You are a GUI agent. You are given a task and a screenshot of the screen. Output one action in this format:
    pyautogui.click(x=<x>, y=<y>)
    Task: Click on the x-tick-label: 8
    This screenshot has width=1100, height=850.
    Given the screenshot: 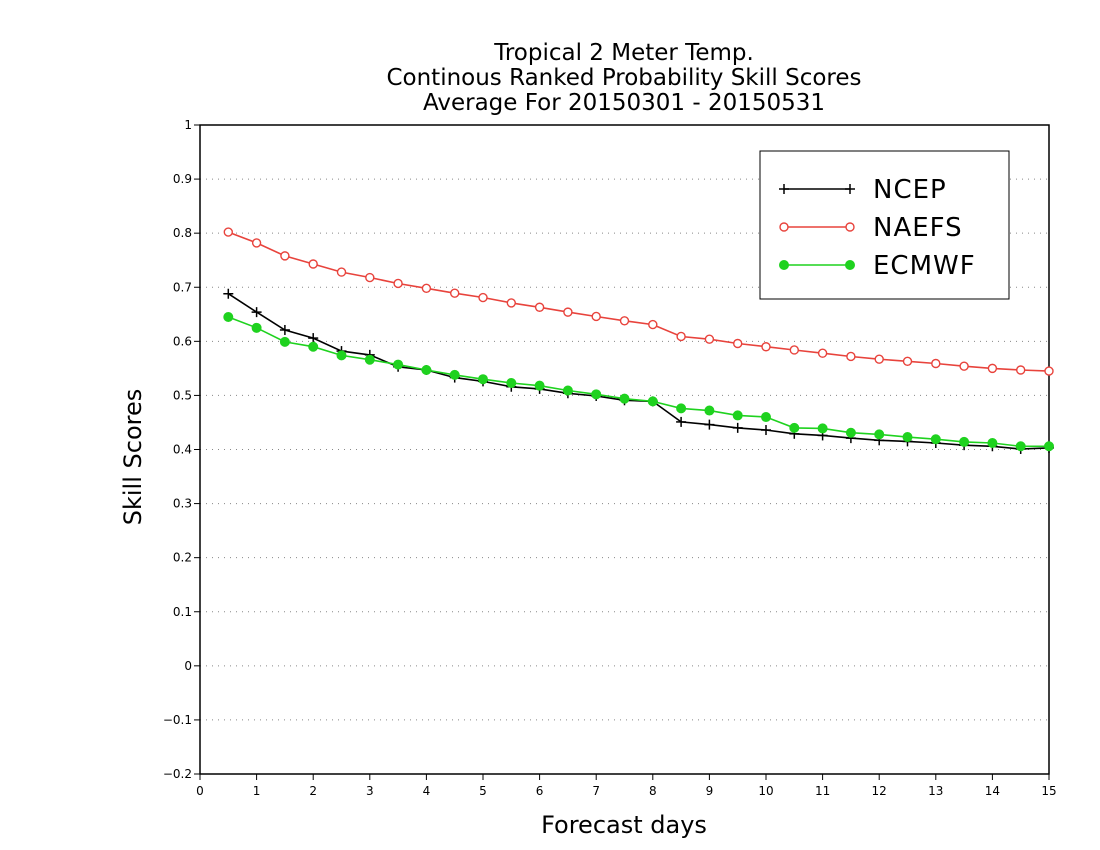 What is the action you would take?
    pyautogui.click(x=653, y=791)
    